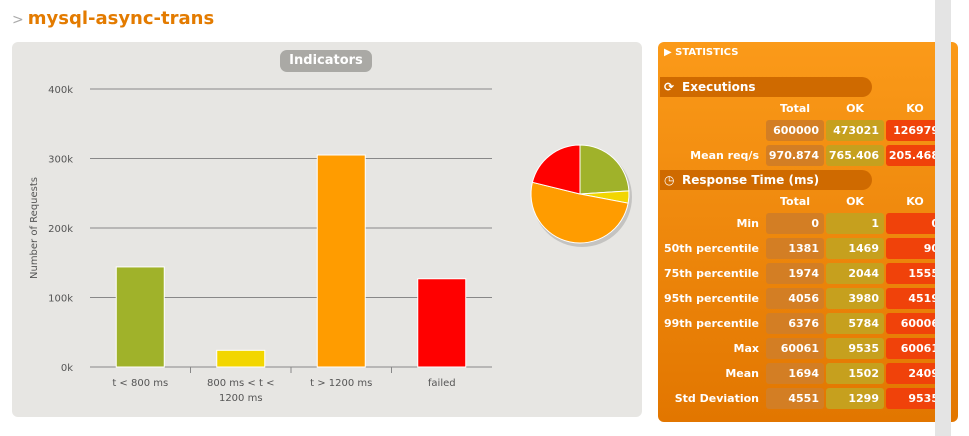 The height and width of the screenshot is (436, 969). What do you see at coordinates (121, 18) in the screenshot?
I see `title-text: mysql-async-trans` at bounding box center [121, 18].